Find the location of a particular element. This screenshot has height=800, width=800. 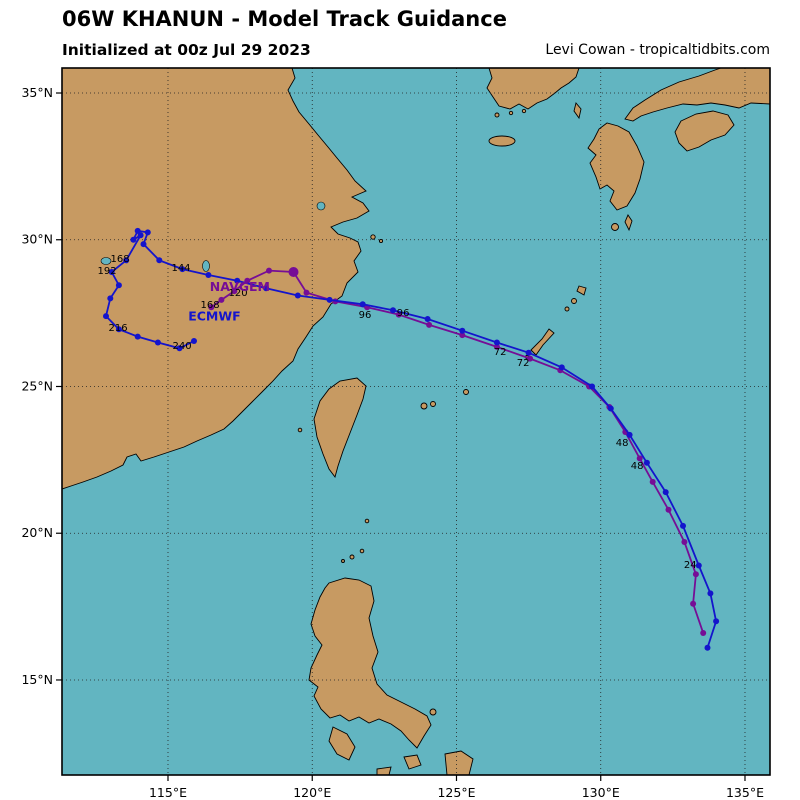

ishigaki-island is located at coordinates (433, 404).